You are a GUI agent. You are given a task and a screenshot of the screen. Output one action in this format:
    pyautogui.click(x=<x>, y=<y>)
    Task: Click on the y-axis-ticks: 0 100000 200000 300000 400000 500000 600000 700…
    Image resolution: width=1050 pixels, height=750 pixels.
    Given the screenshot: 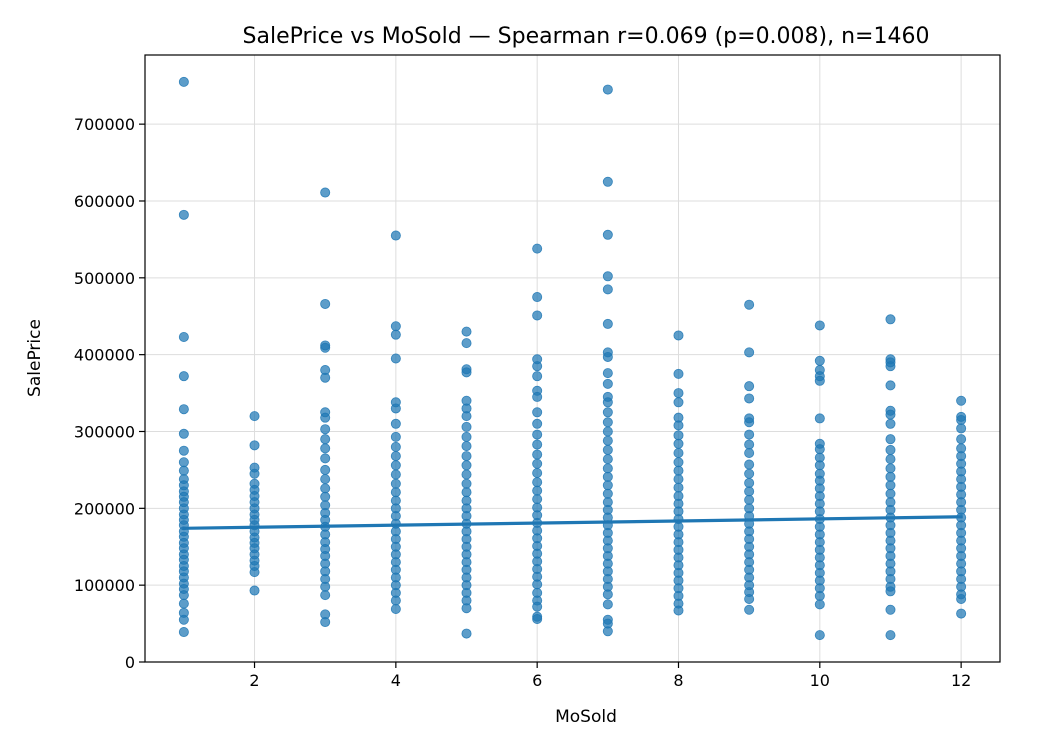 What is the action you would take?
    pyautogui.click(x=109, y=393)
    